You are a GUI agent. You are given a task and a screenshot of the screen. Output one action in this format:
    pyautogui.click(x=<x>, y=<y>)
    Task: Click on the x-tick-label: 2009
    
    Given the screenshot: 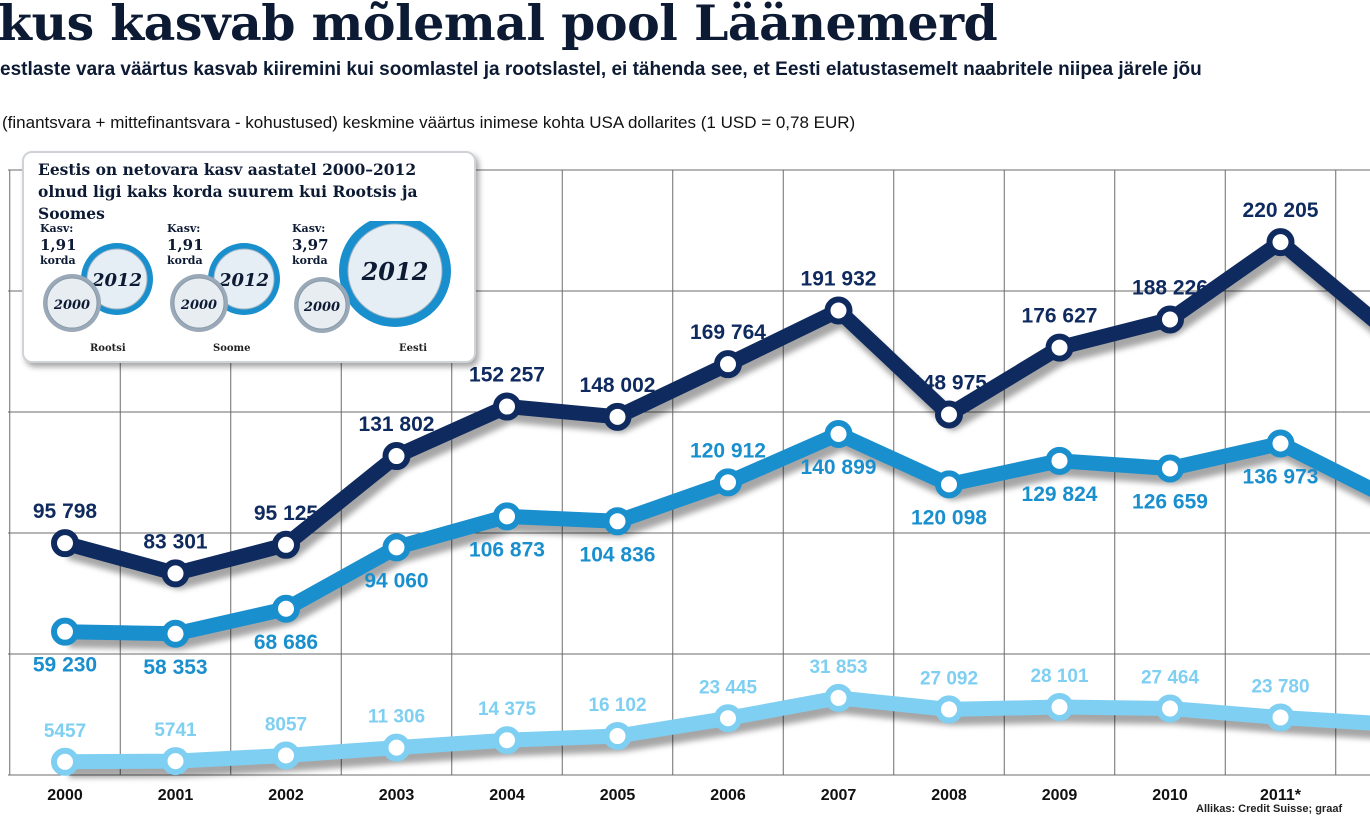 What is the action you would take?
    pyautogui.click(x=1060, y=795)
    